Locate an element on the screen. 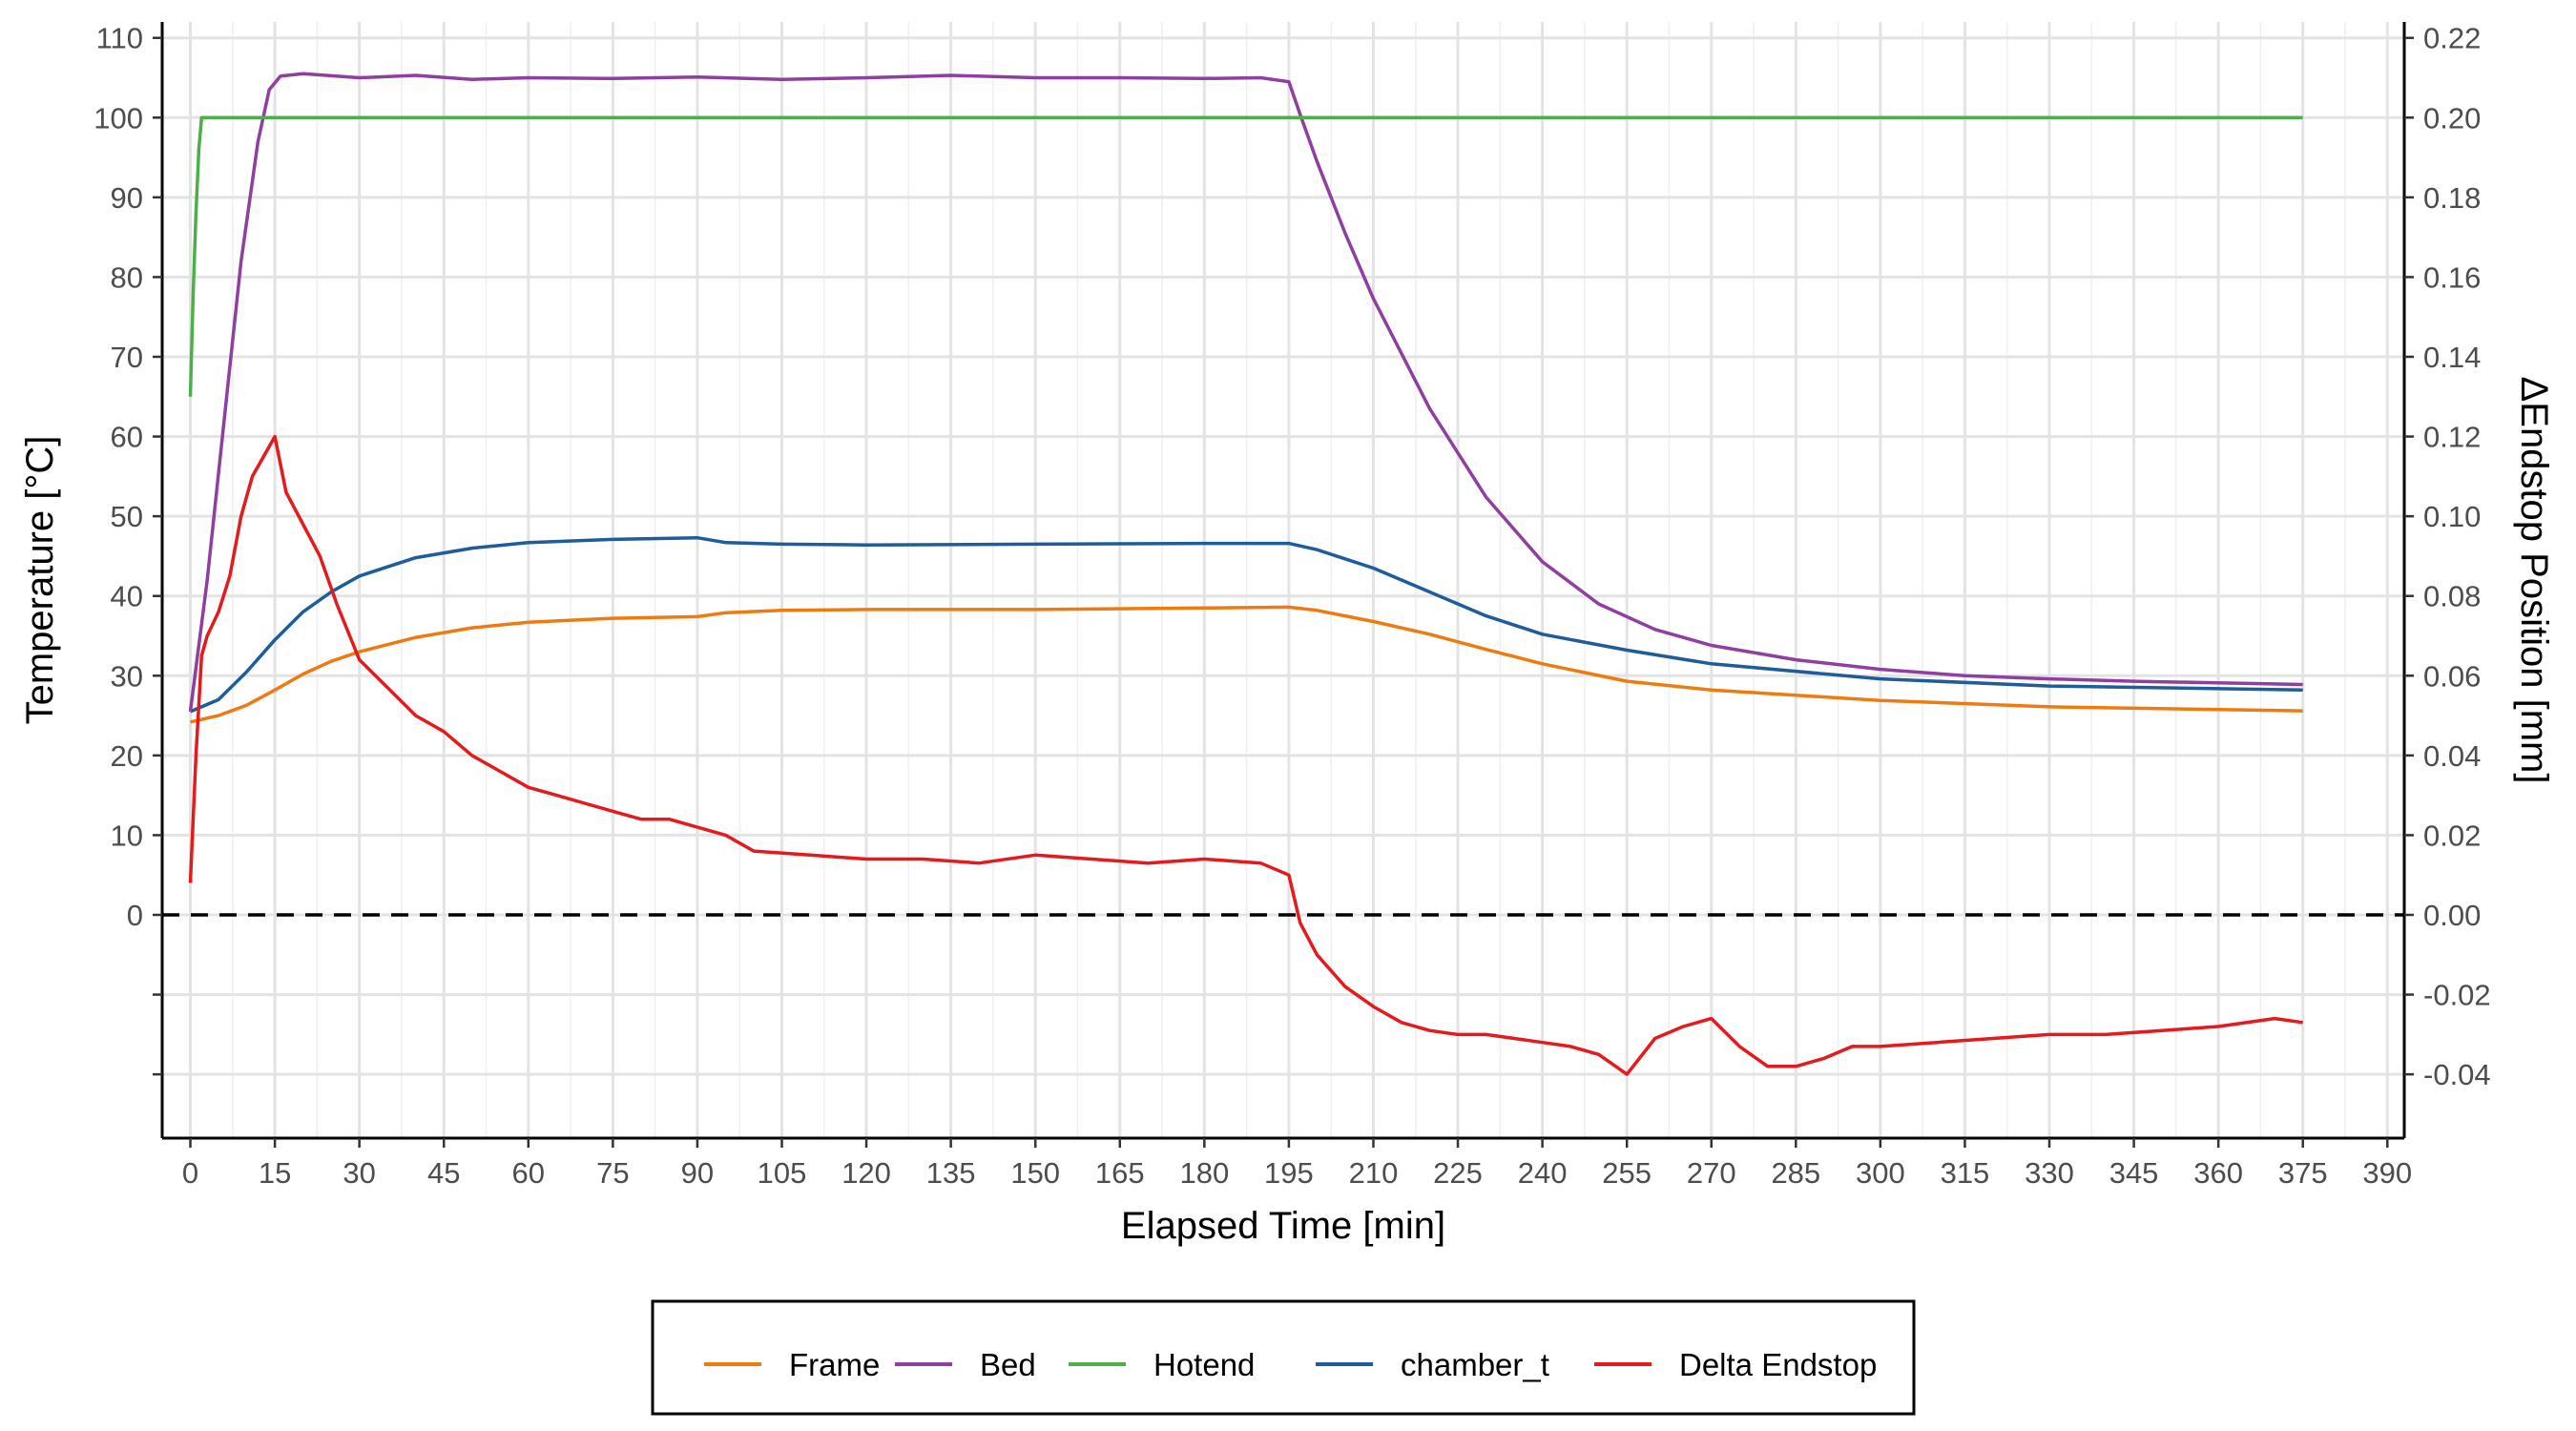 Image resolution: width=2576 pixels, height=1431 pixels. y-tick-label: 90 is located at coordinates (127, 198).